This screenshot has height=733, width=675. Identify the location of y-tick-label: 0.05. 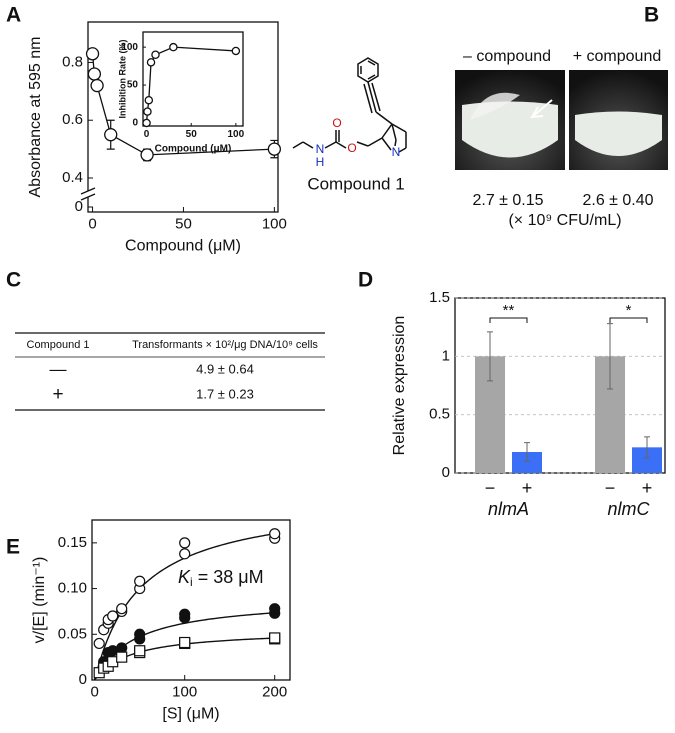
(72, 633).